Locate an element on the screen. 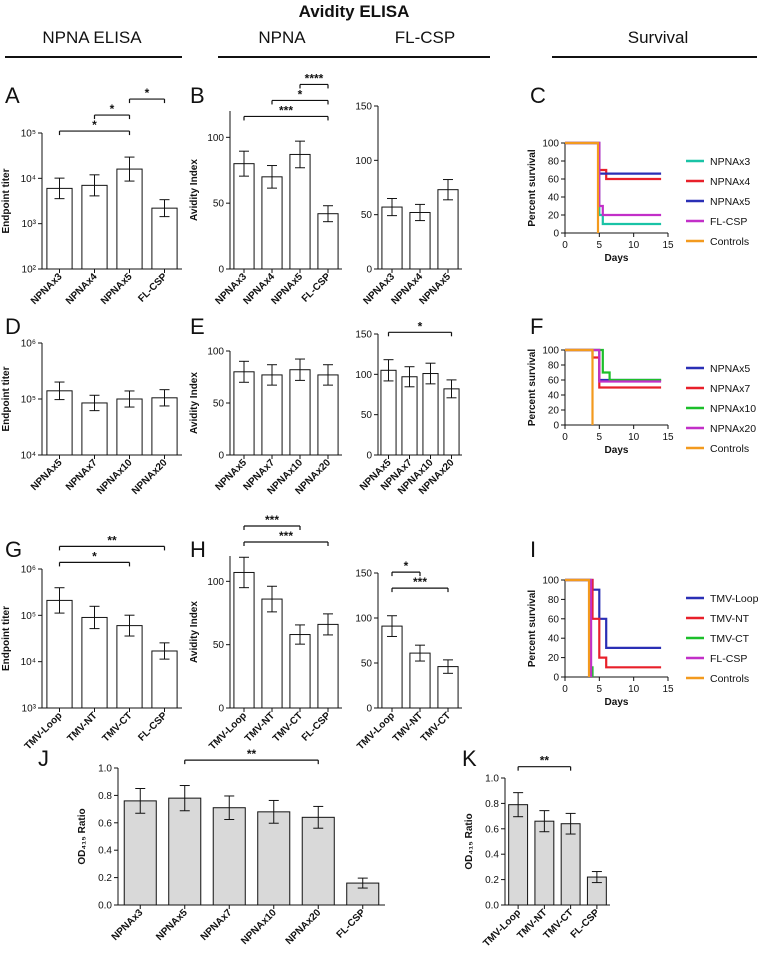 This screenshot has width=762, height=960. x-tick-label-i: 5 is located at coordinates (600, 689).